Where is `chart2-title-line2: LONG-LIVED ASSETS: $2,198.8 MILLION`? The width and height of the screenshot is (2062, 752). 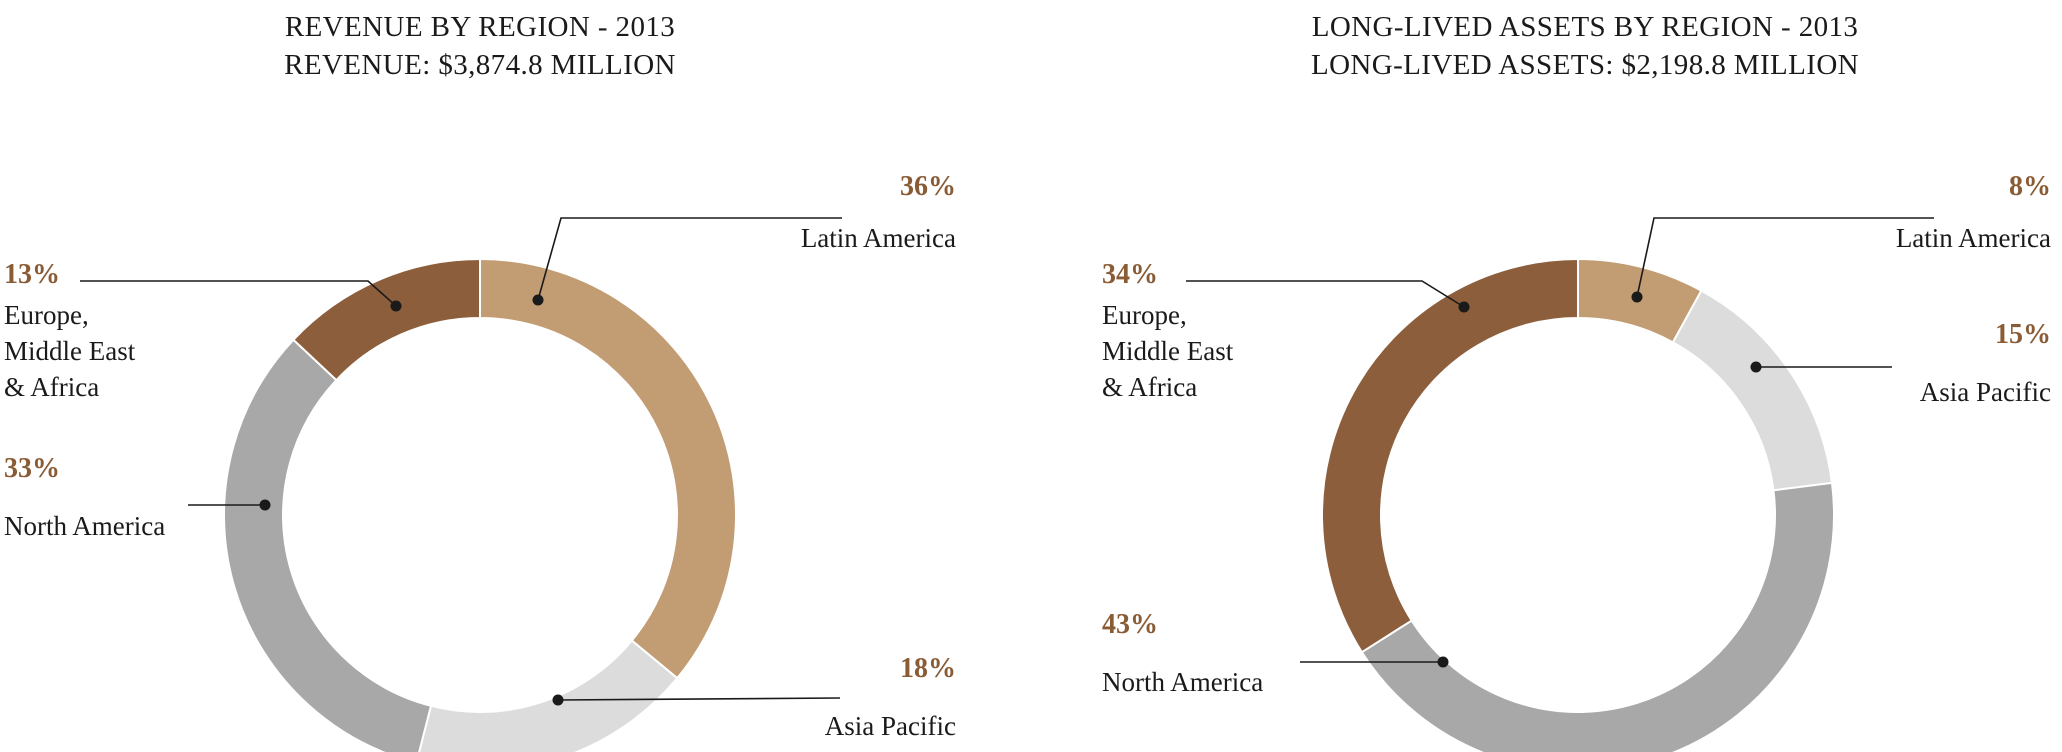
chart2-title-line2: LONG-LIVED ASSETS: $2,198.8 MILLION is located at coordinates (1585, 65).